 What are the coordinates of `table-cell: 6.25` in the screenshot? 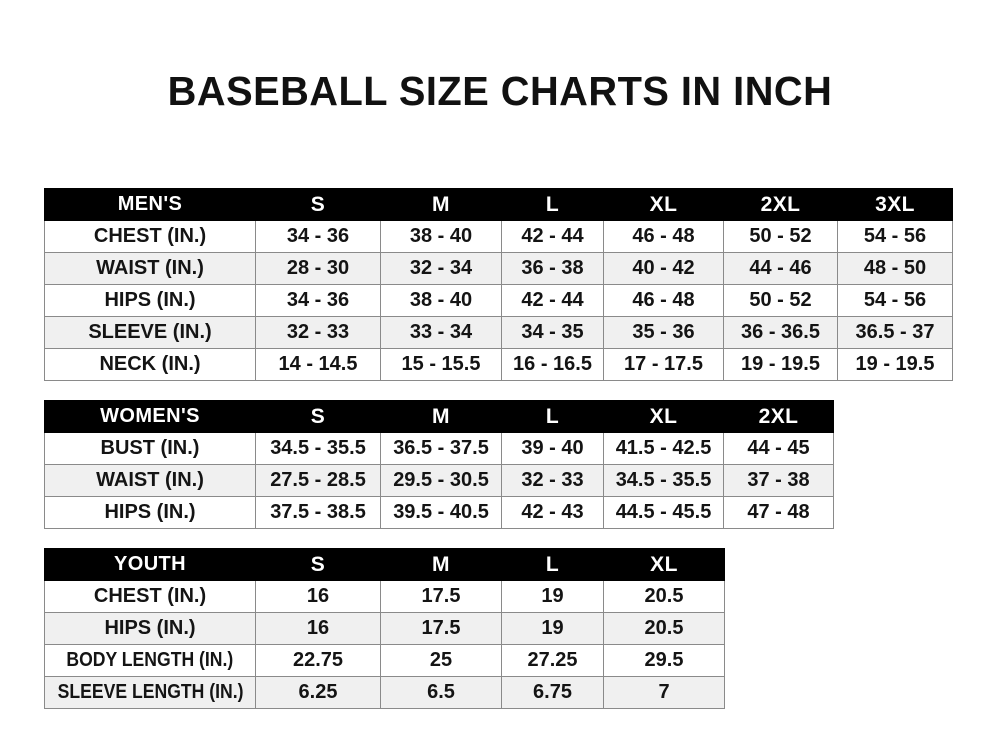 It's located at (318, 692).